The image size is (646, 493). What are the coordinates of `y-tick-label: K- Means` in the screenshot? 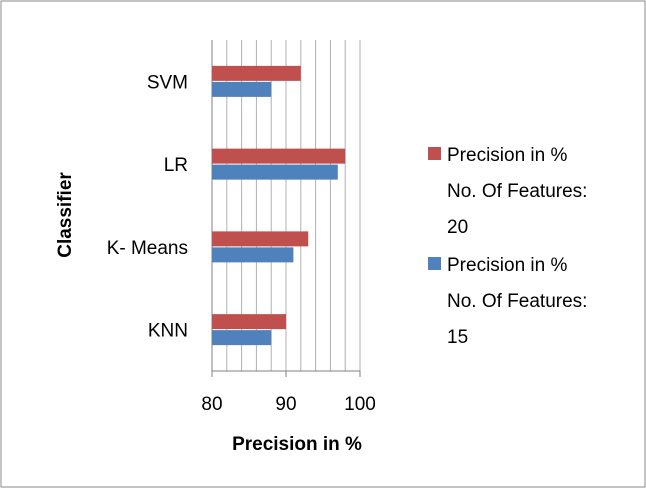 It's located at (147, 248).